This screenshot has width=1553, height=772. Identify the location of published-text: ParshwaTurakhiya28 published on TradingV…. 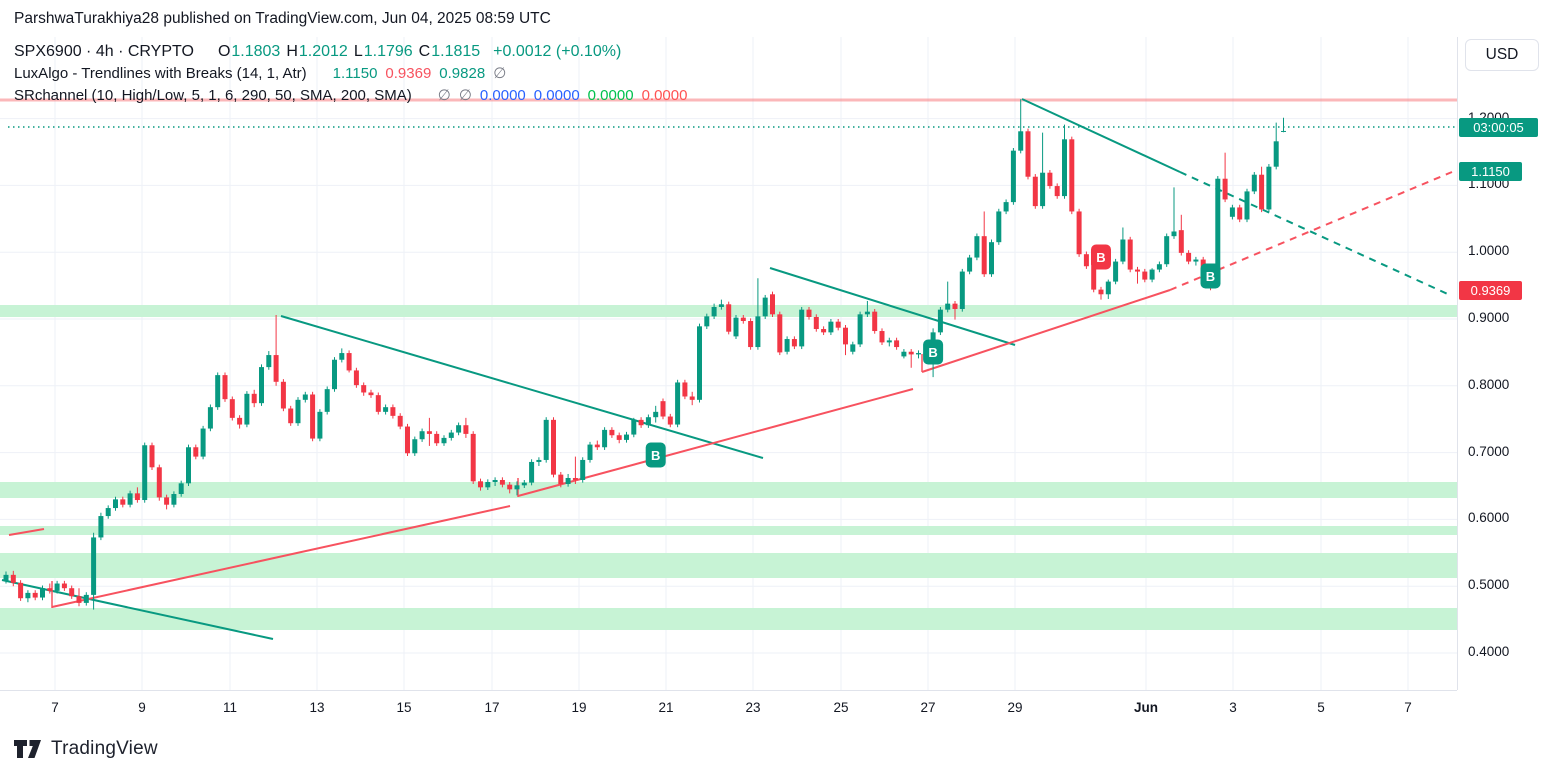
(282, 18).